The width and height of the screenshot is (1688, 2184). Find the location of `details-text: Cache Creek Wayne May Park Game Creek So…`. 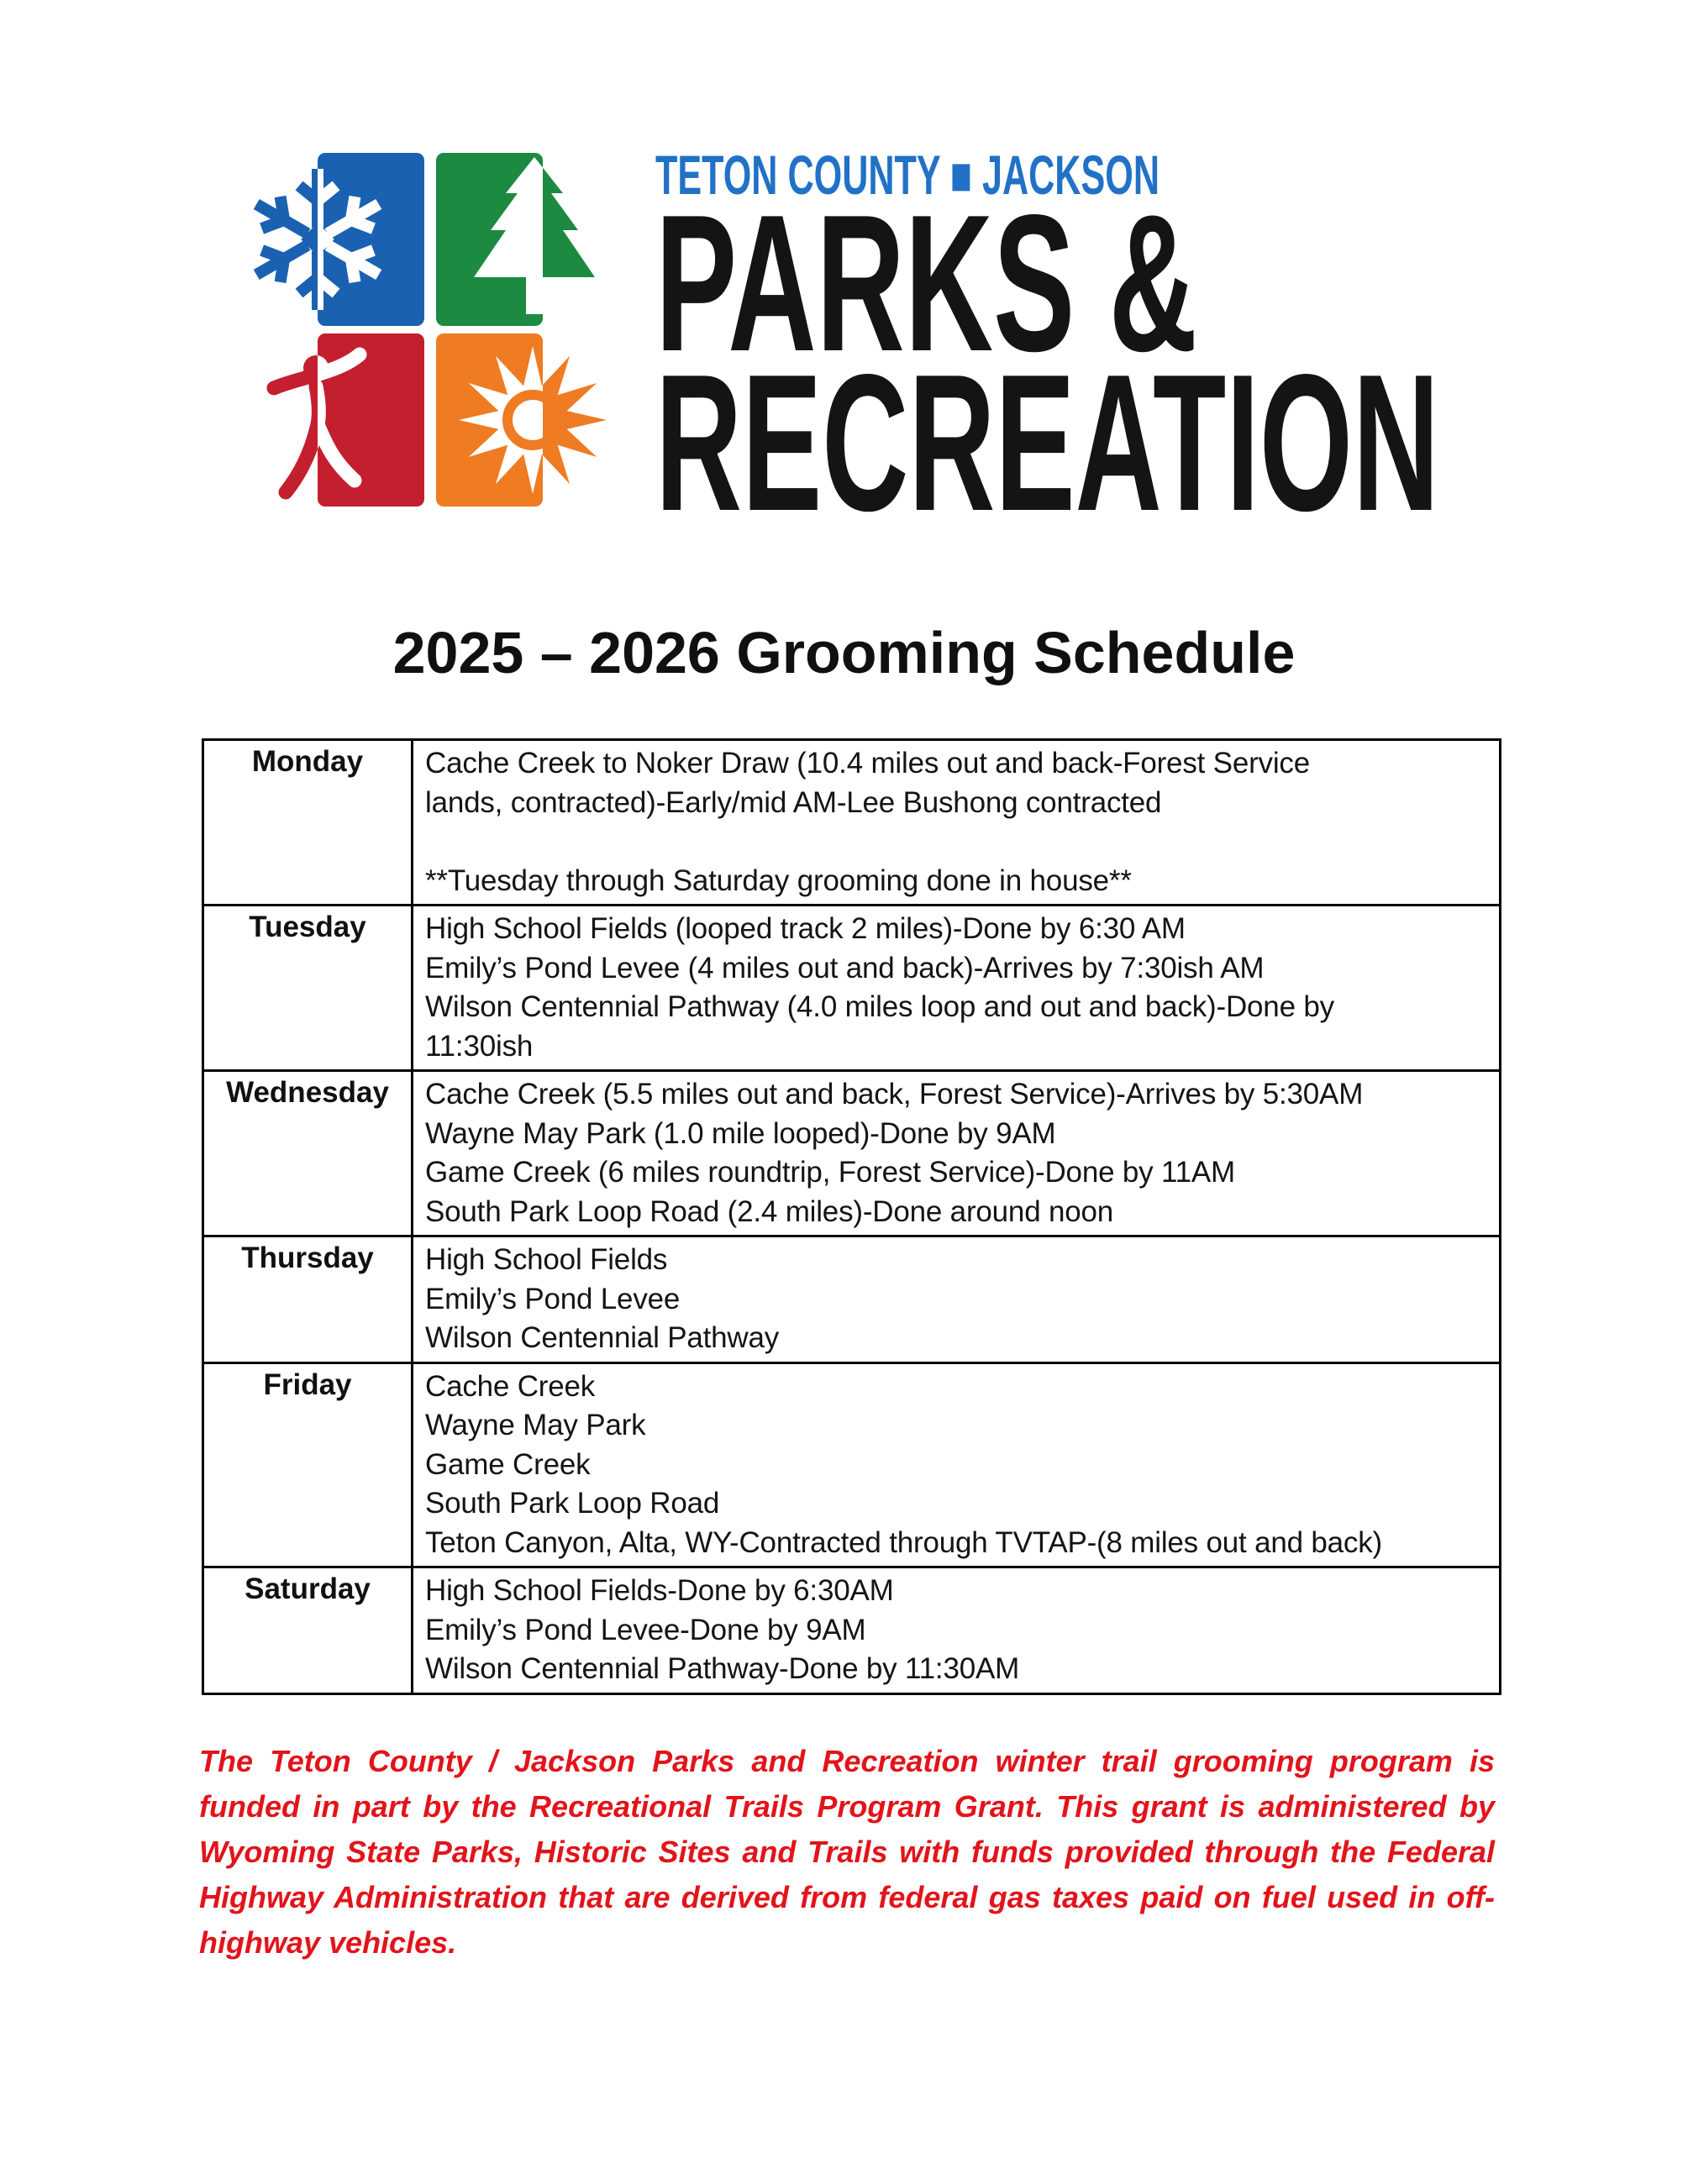

details-text: Cache Creek Wayne May Park Game Creek So… is located at coordinates (904, 1464).